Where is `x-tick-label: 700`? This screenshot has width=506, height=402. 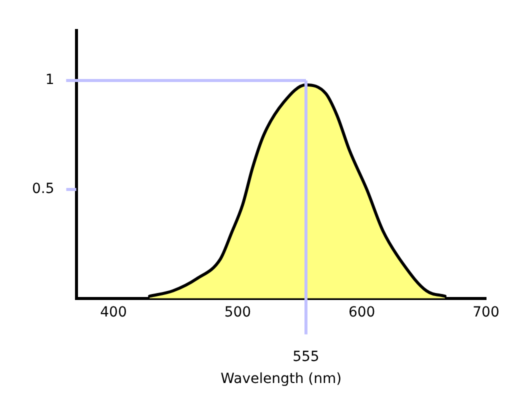 x-tick-label: 700 is located at coordinates (486, 312).